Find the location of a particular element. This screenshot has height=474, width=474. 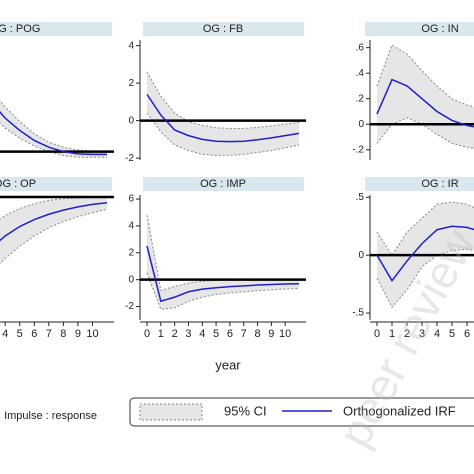

y-tick-label: .2 is located at coordinates (360, 98).